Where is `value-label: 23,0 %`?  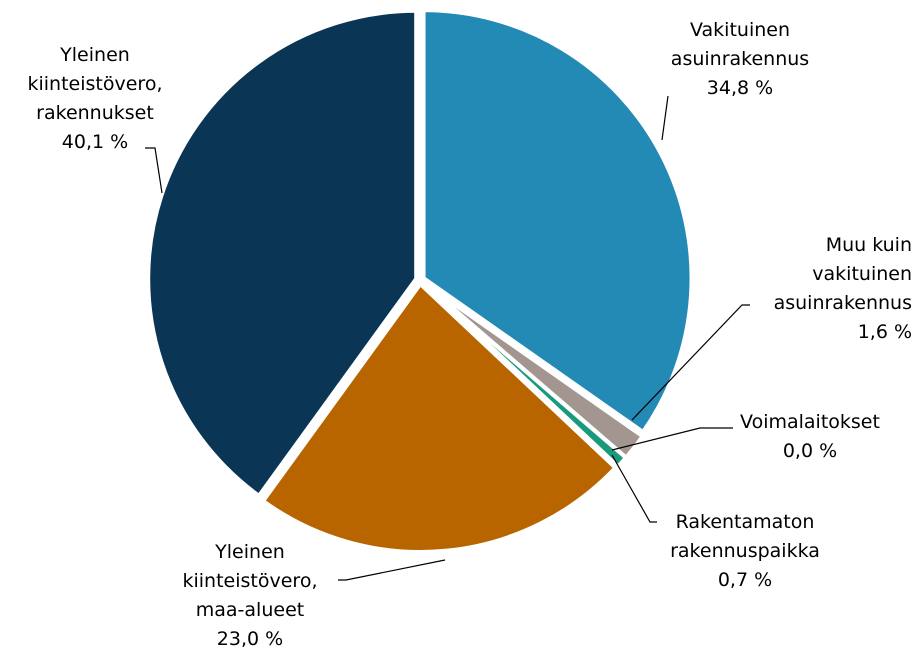
value-label: 23,0 % is located at coordinates (250, 638).